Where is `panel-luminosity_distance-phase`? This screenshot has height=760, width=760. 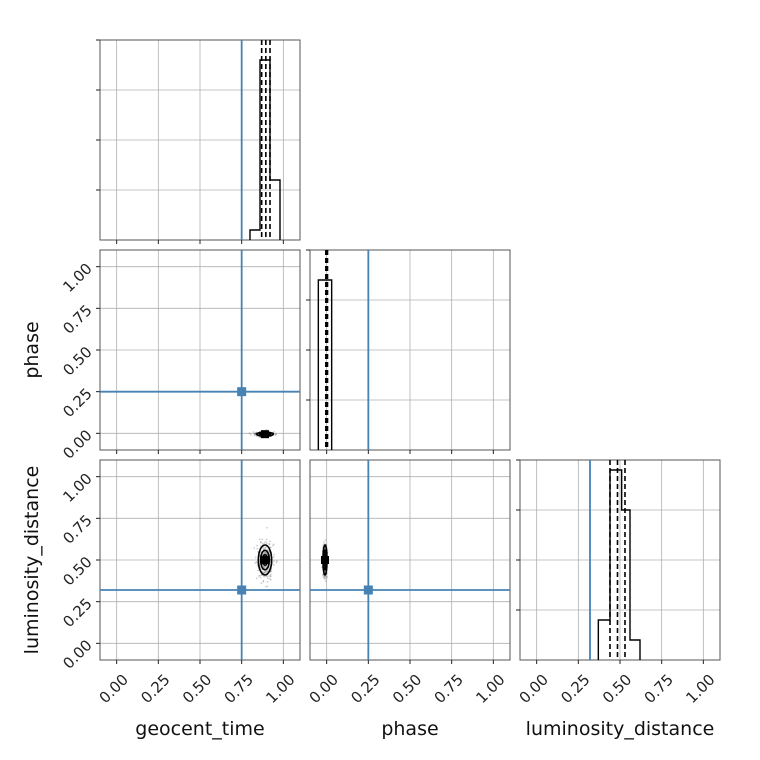
panel-luminosity_distance-phase is located at coordinates (410, 561).